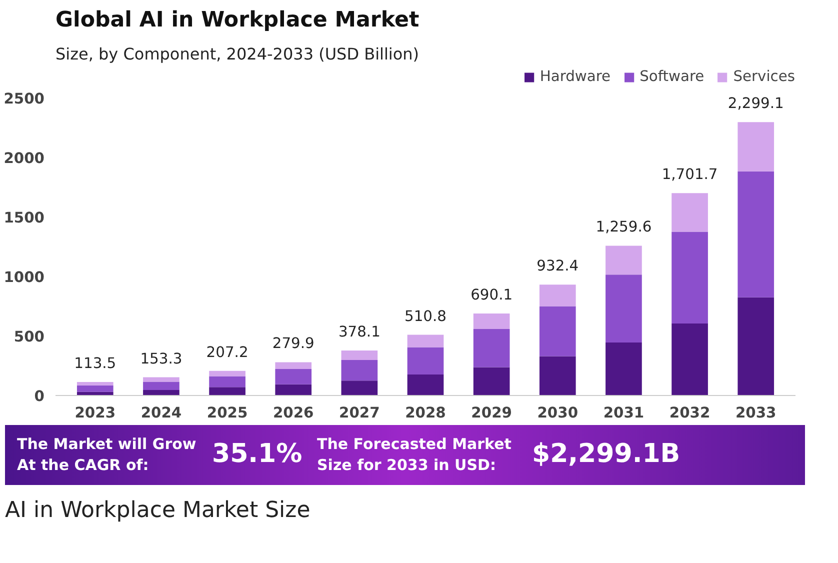 The height and width of the screenshot is (563, 838). I want to click on total-label: 113.5, so click(95, 363).